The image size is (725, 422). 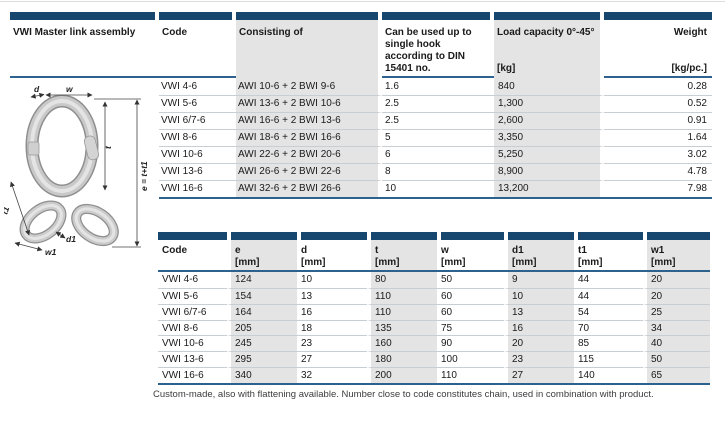 I want to click on cell-weight: 7.98, so click(x=658, y=188).